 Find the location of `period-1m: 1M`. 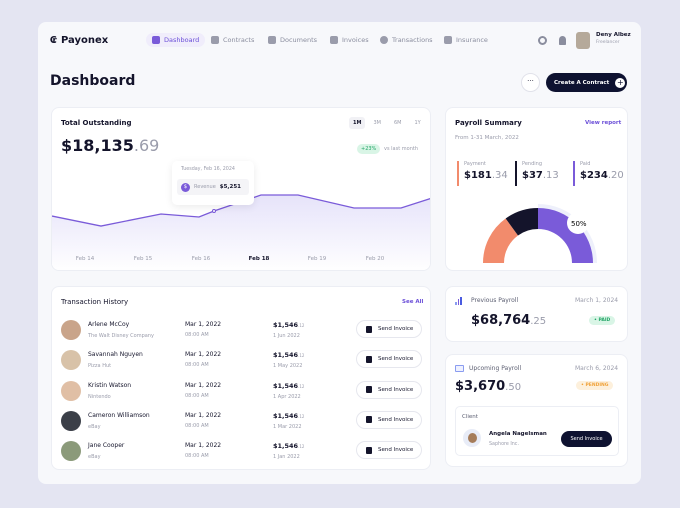

period-1m: 1M is located at coordinates (357, 123).